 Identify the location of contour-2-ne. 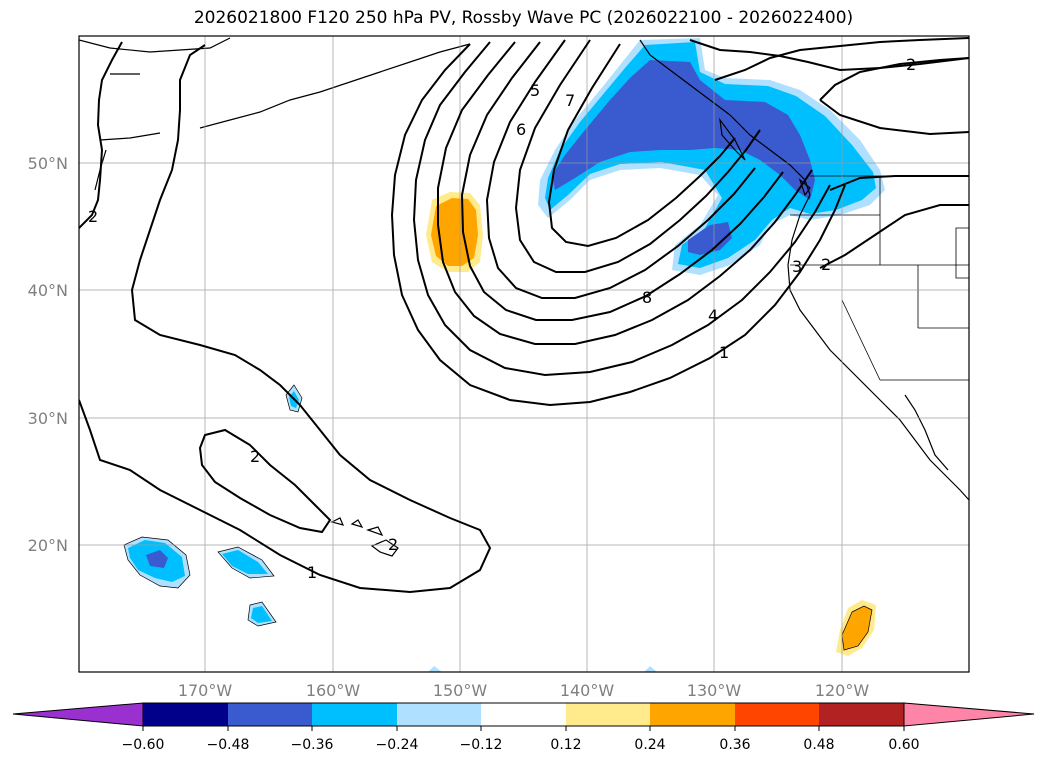
(894, 79).